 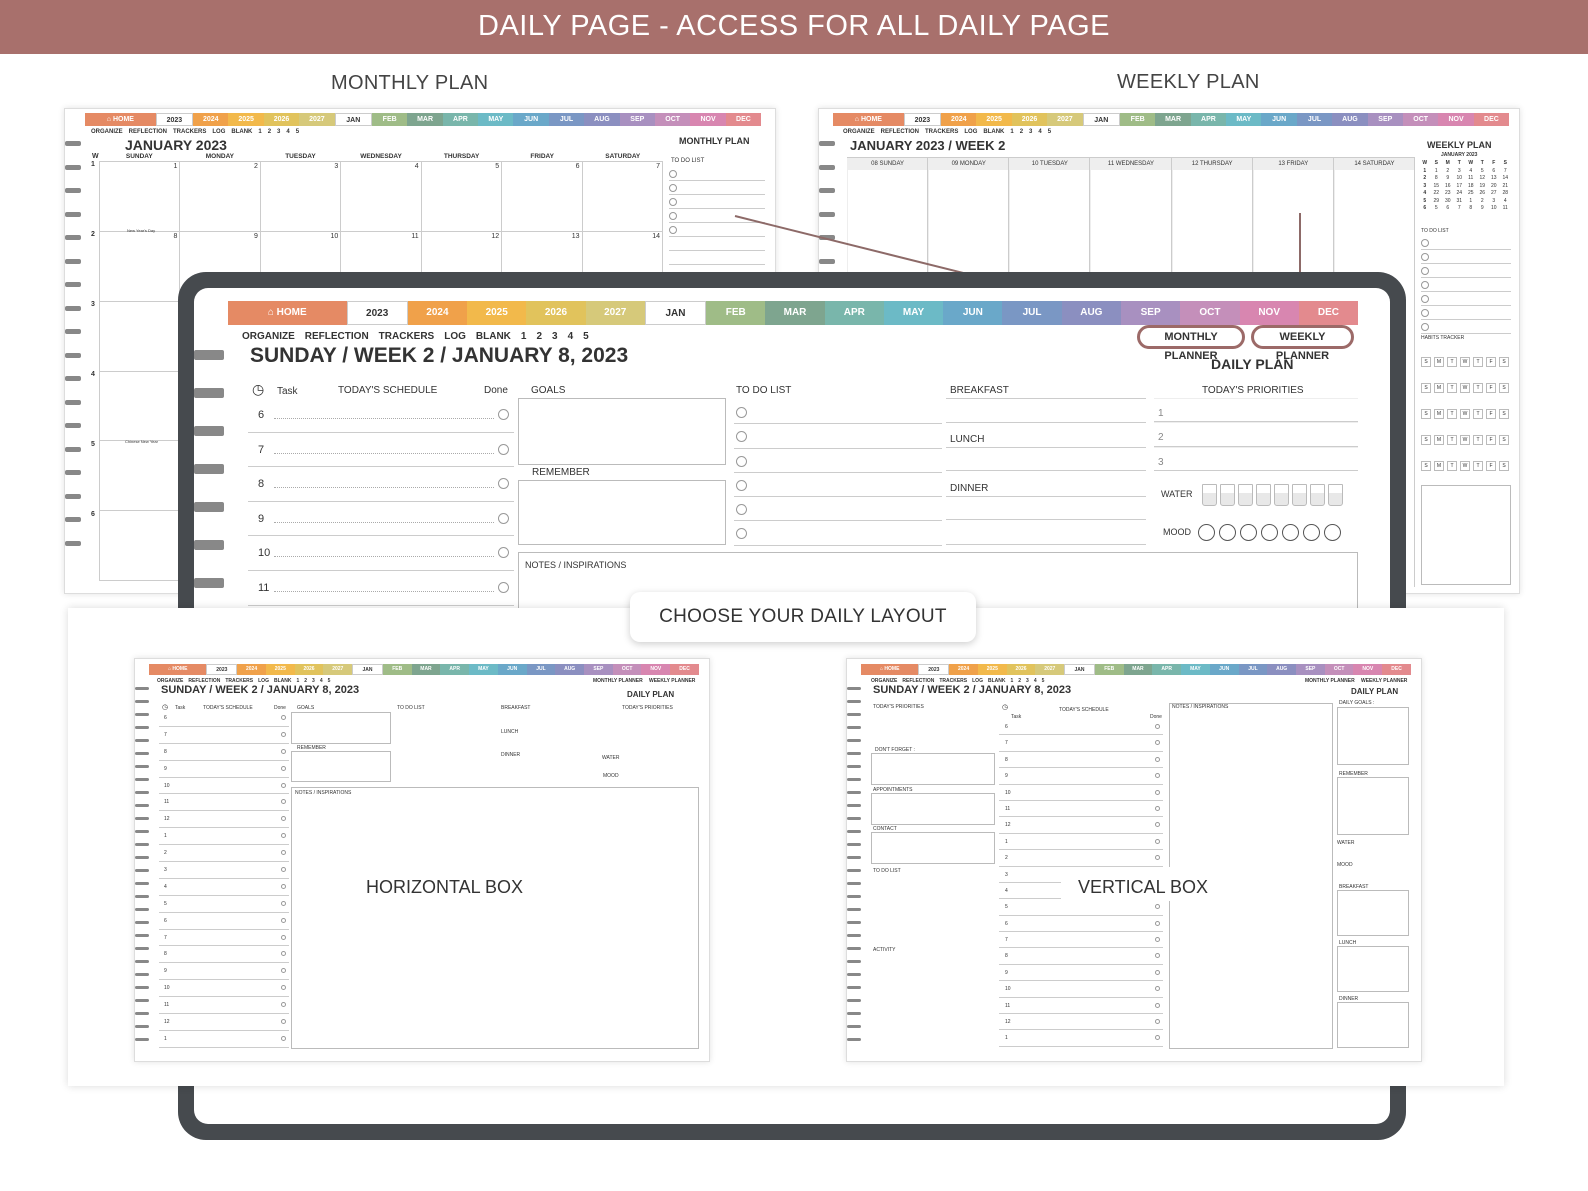 I want to click on mini-cal-day: 11, so click(x=1505, y=208).